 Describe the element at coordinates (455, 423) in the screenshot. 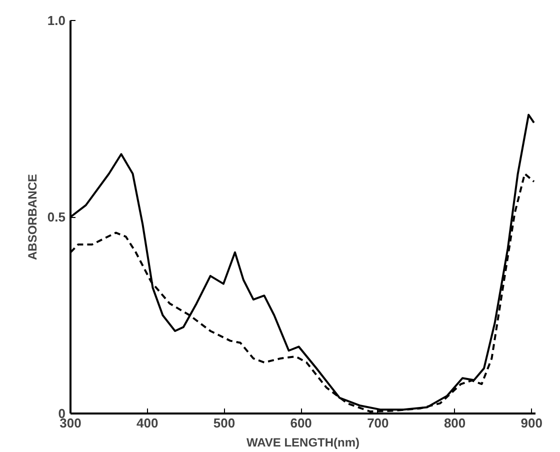

I see `x-tick-label: 800` at that location.